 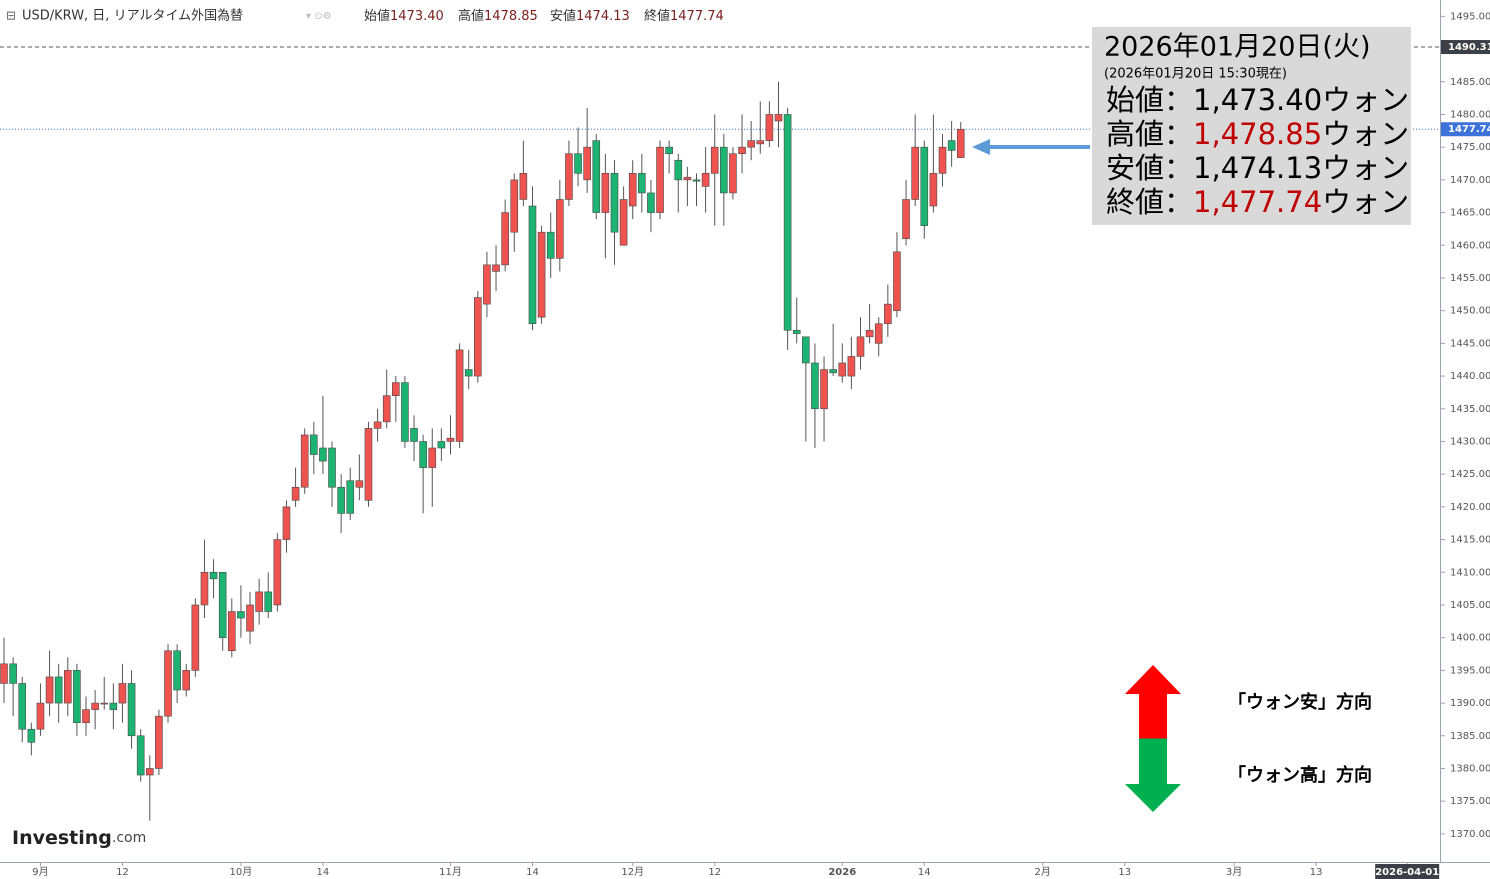 I want to click on header-field: 始値1473.40, so click(x=404, y=16).